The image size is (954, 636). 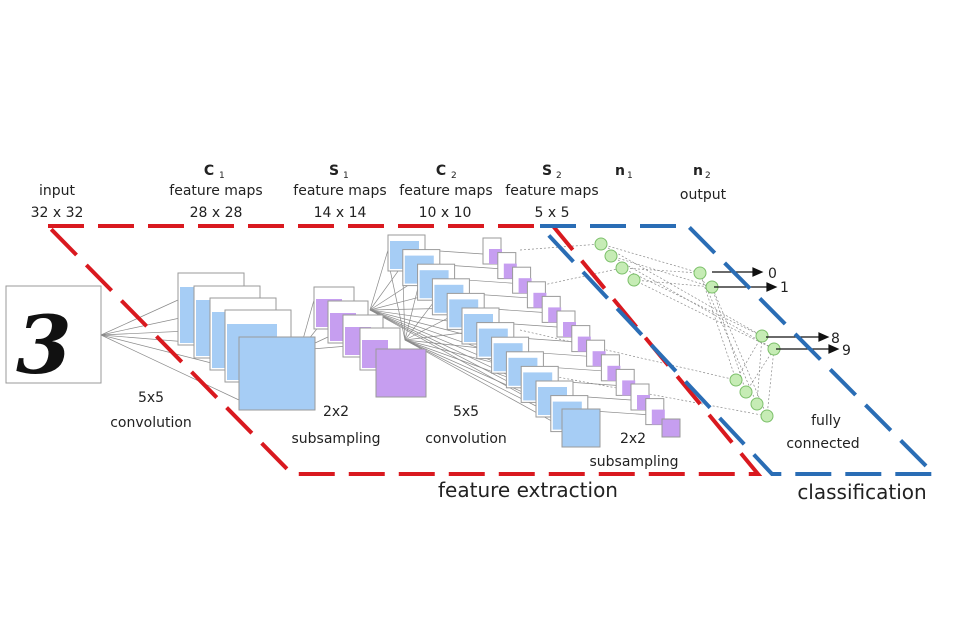 I want to click on output-label-0: 0, so click(x=772, y=274).